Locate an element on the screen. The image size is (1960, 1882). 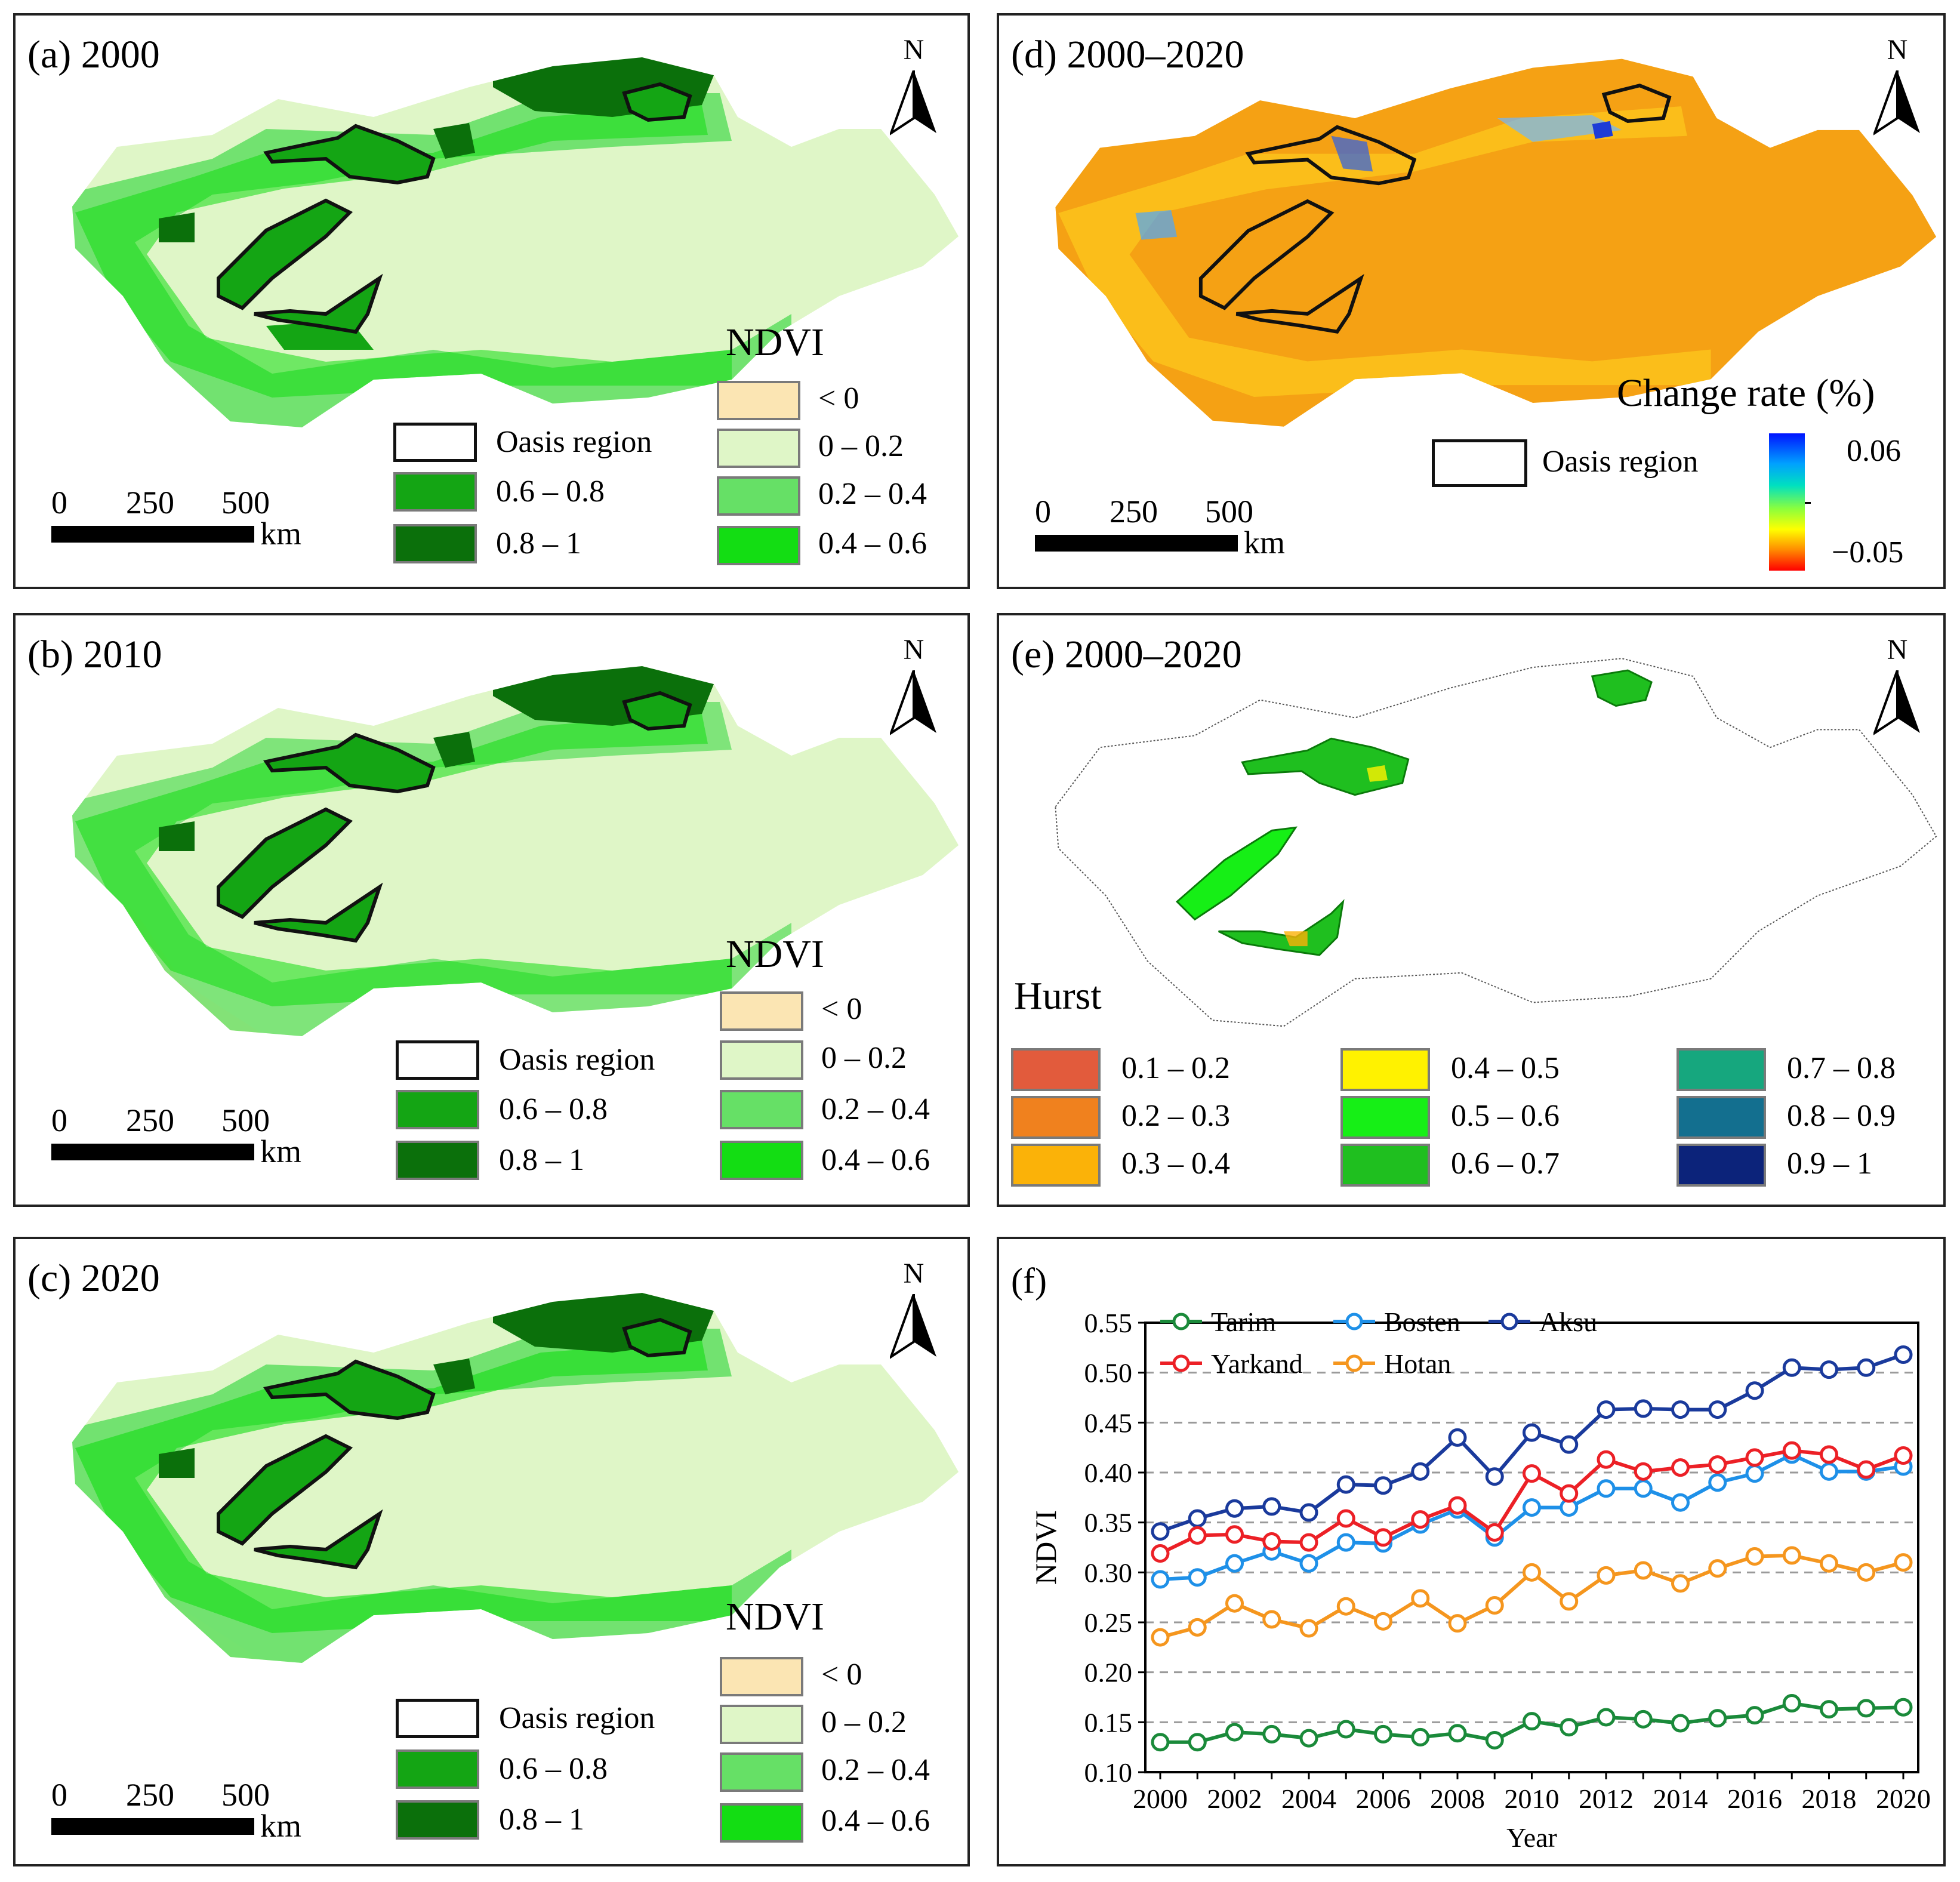
hurst-label: 0.4 – 0.5 is located at coordinates (1505, 1068).